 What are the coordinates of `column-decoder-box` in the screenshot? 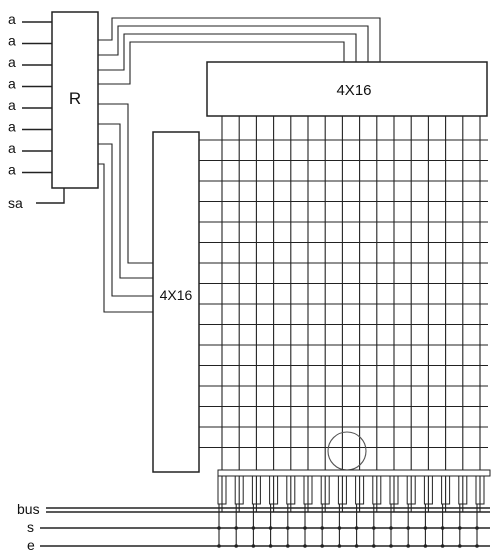 It's located at (347, 89).